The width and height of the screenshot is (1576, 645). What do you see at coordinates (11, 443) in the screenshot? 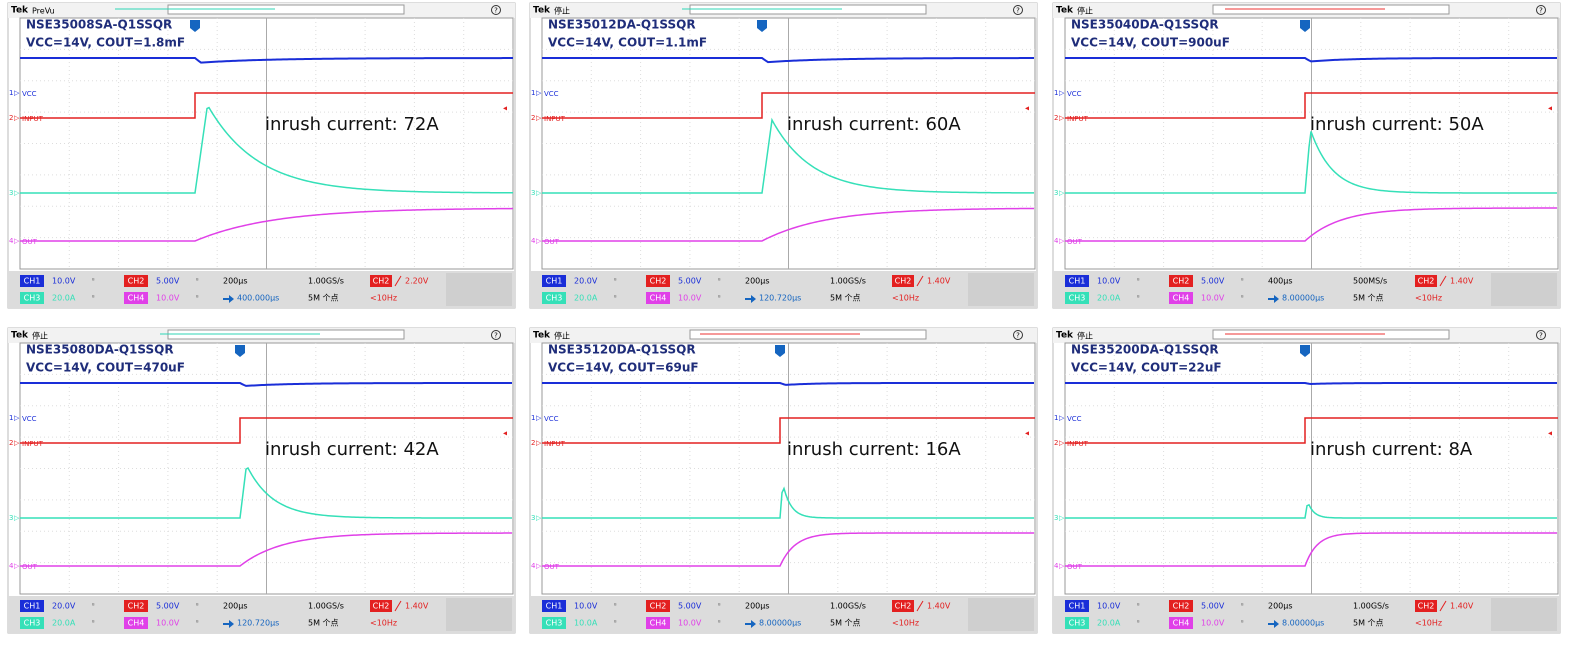
I see `channel-number: 2` at bounding box center [11, 443].